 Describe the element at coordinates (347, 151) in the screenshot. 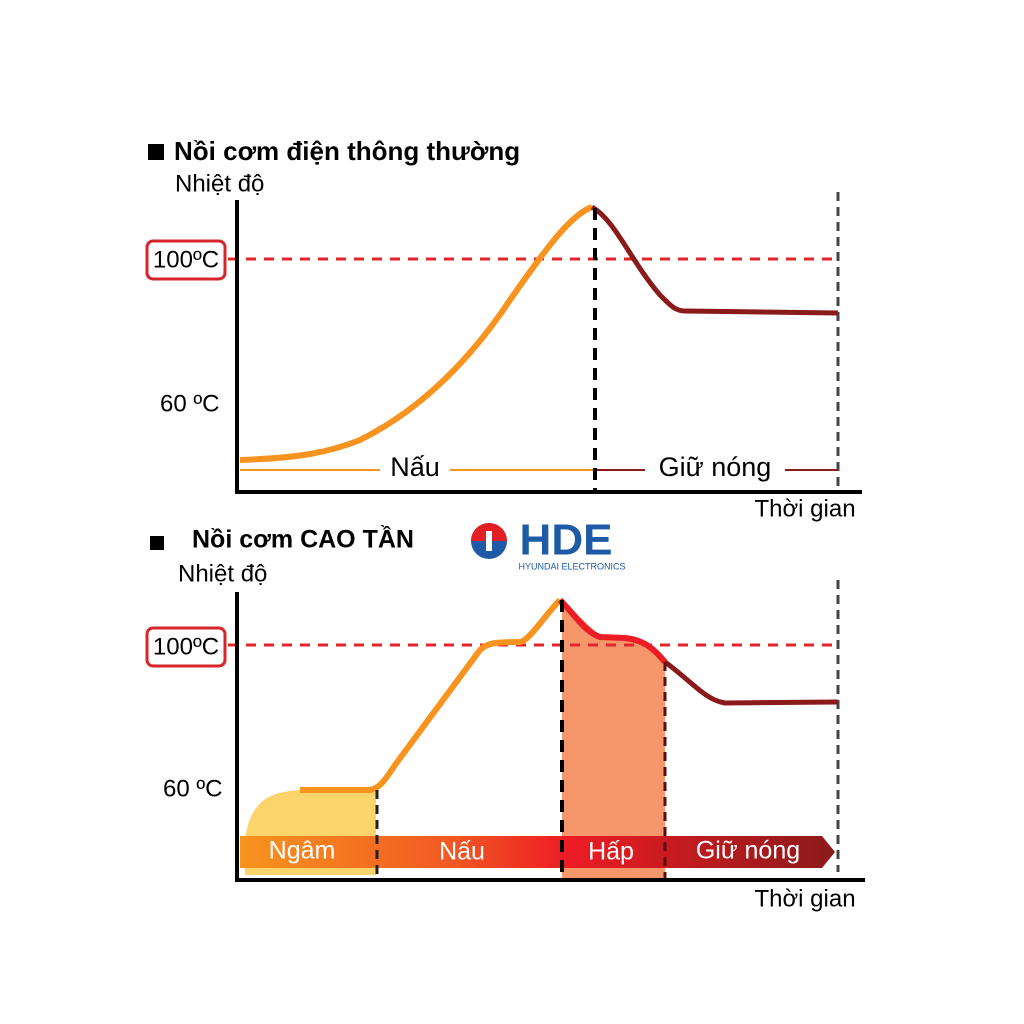

I see `section-title: Nồi cơm điện thông thường` at that location.